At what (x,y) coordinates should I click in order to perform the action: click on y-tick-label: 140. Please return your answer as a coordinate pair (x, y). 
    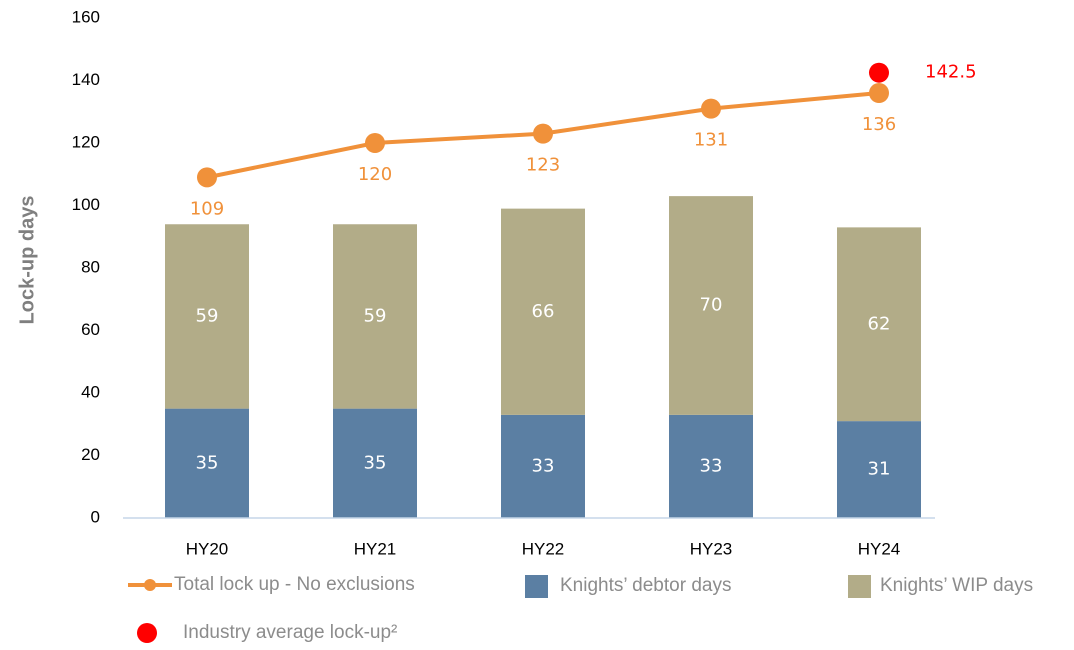
    Looking at the image, I should click on (86, 79).